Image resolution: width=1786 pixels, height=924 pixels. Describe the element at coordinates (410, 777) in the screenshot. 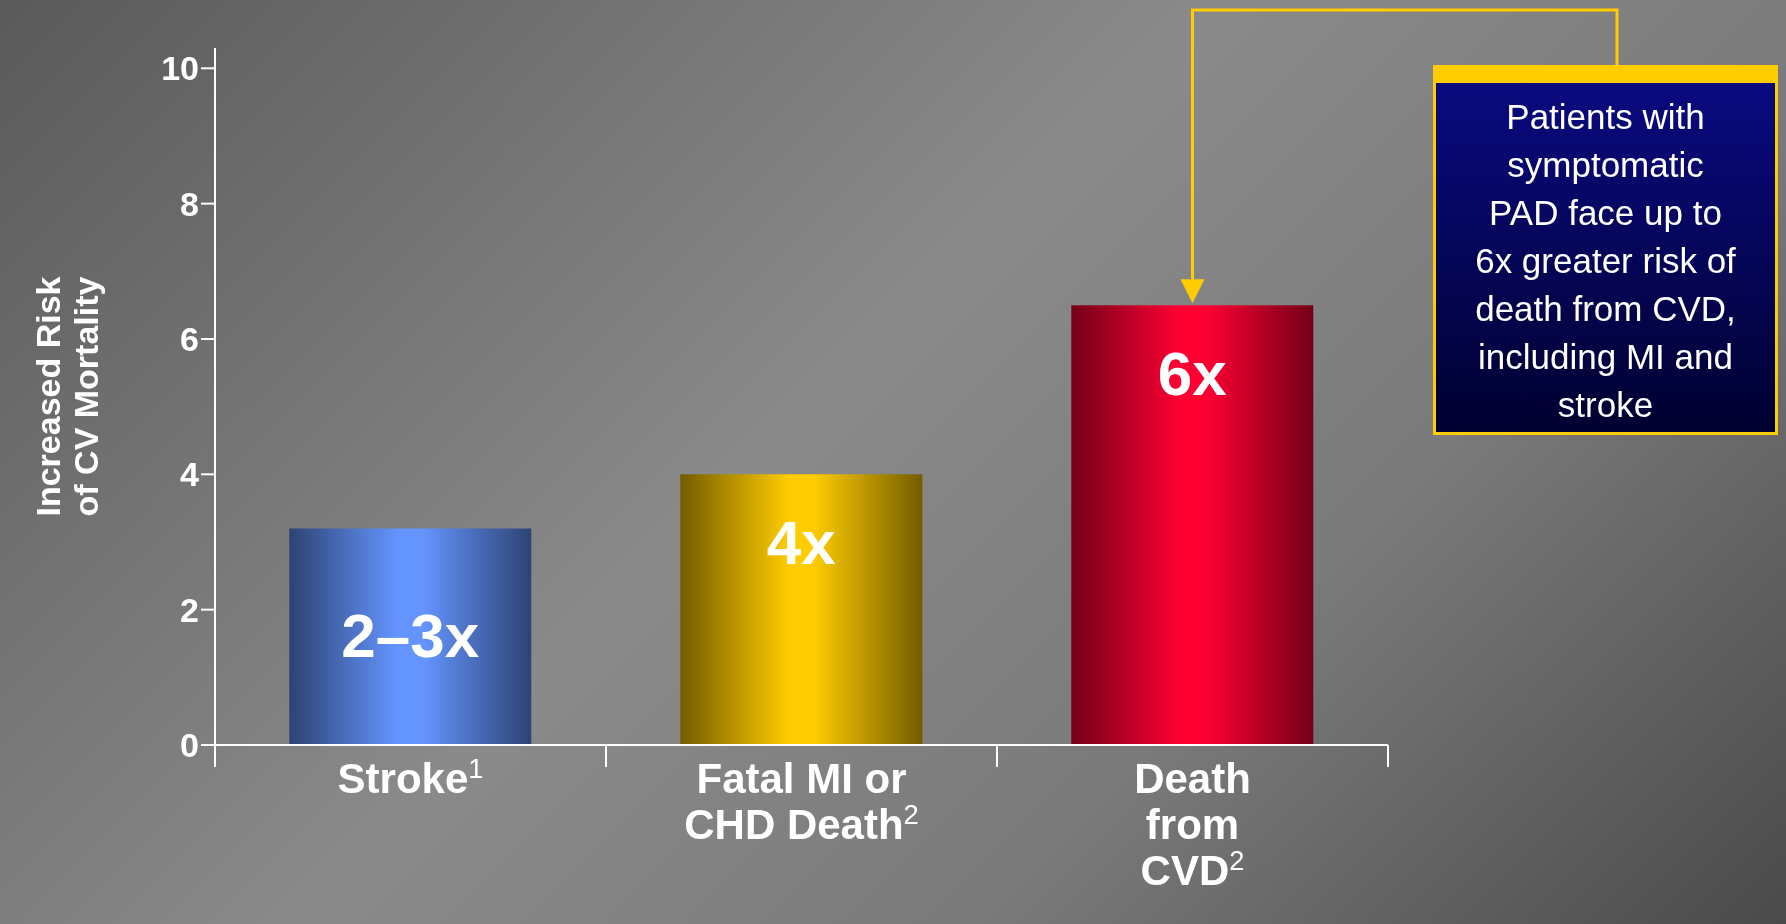

I see `x-tick-label: Stroke$^{1}$` at that location.